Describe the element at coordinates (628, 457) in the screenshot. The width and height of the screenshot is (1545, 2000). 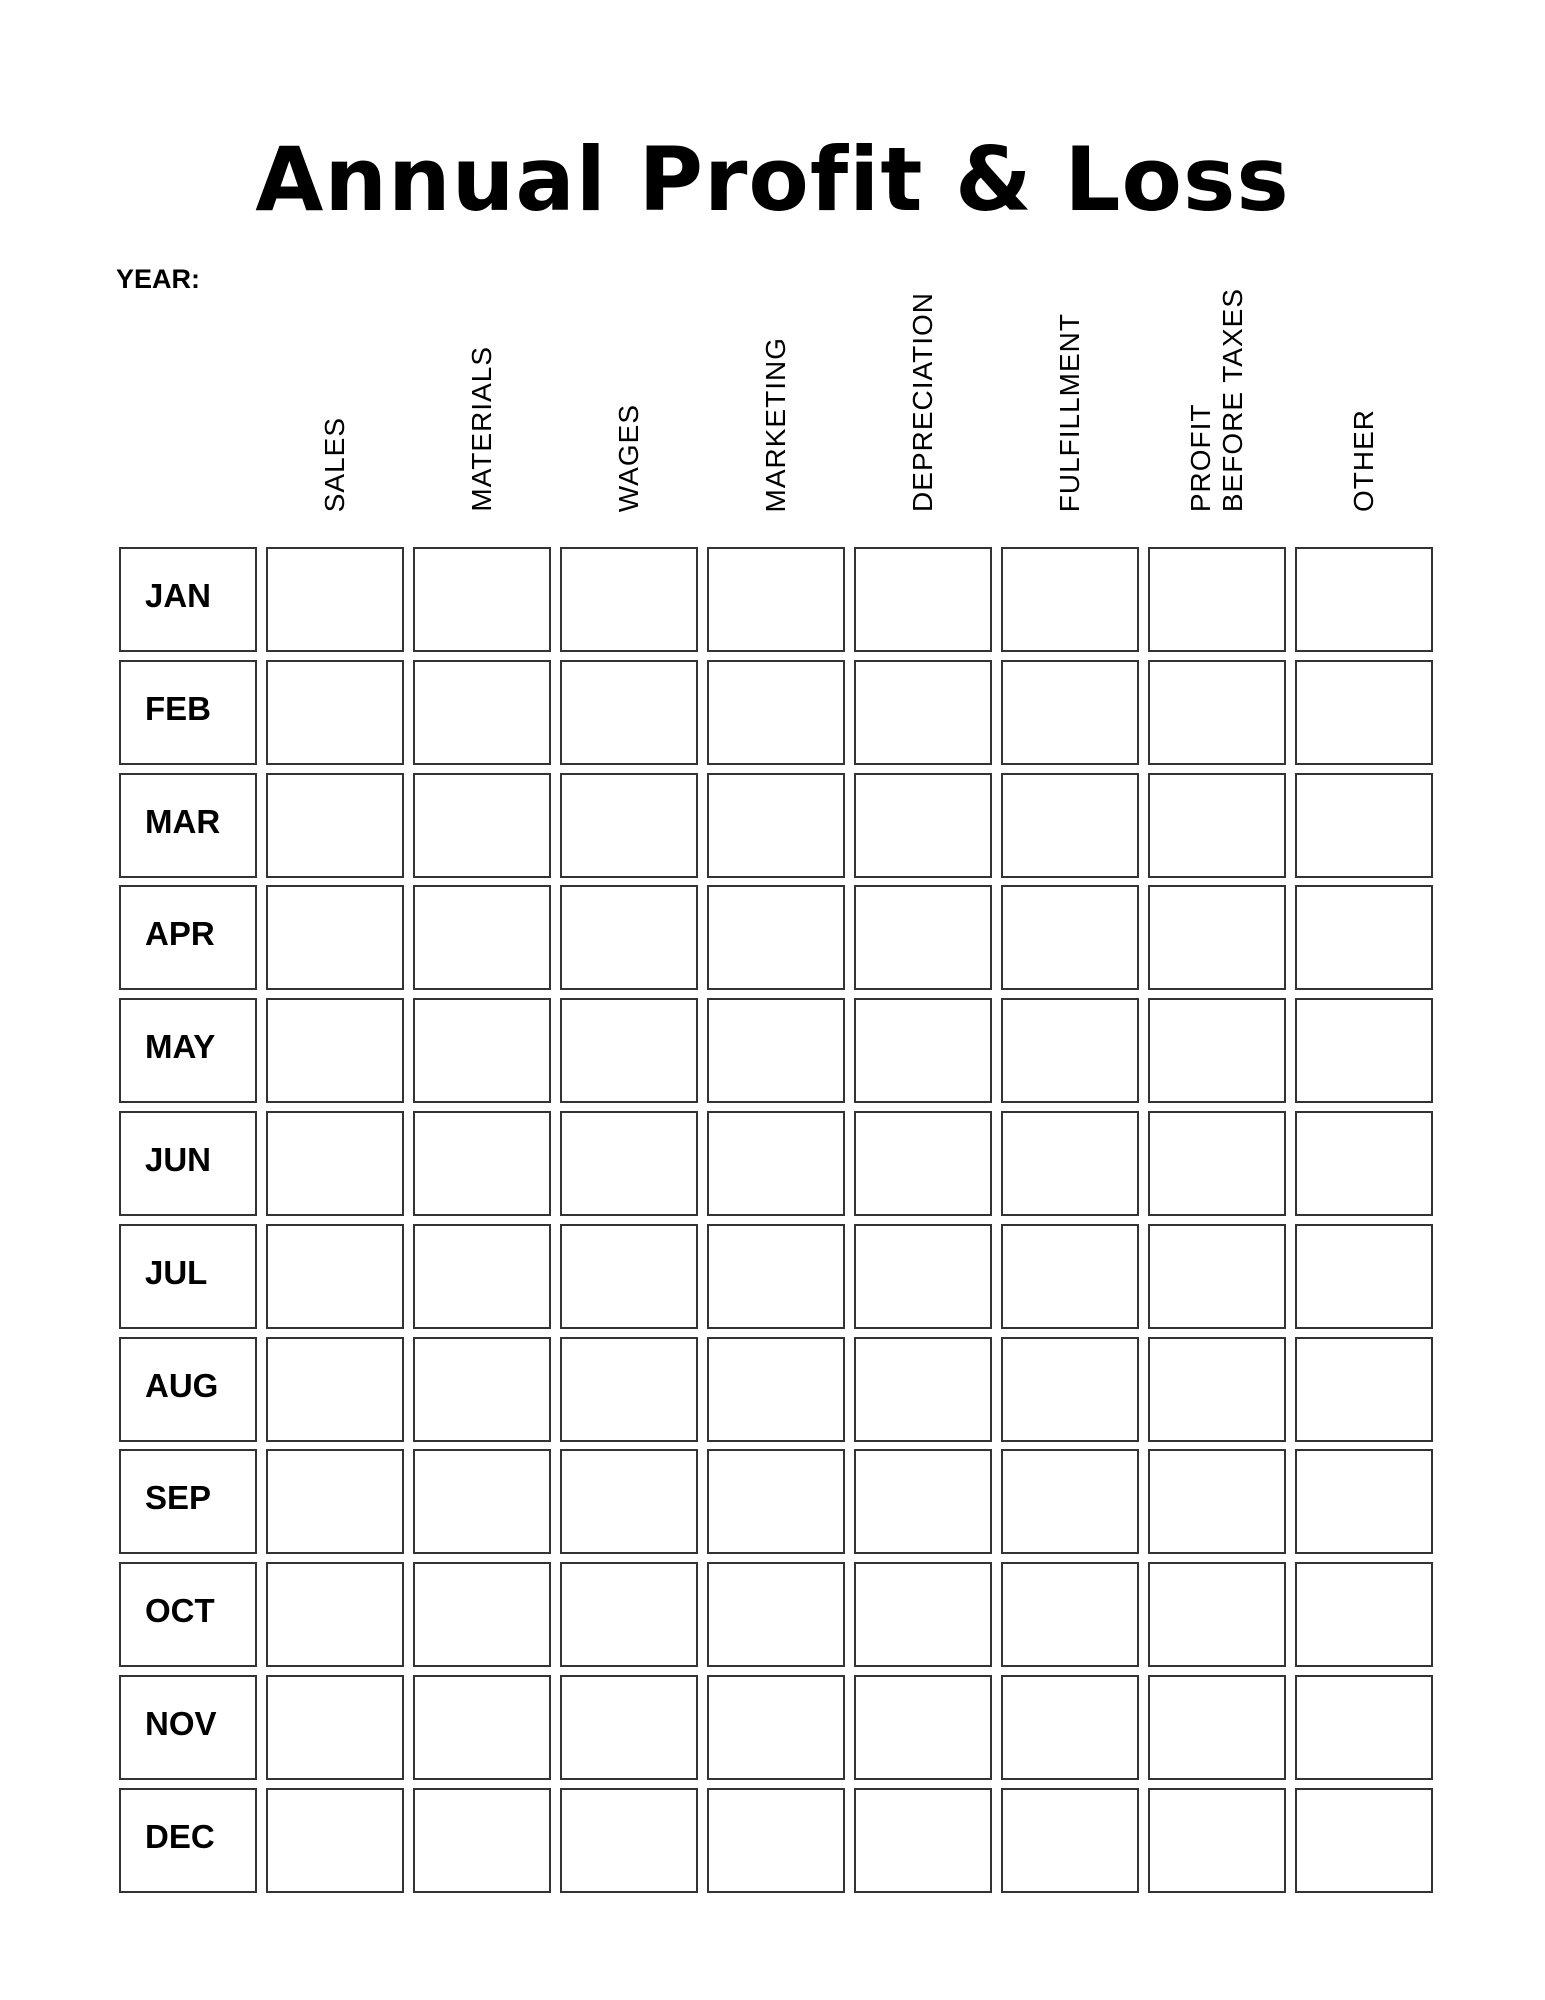
I see `column-header-label: WAGES` at that location.